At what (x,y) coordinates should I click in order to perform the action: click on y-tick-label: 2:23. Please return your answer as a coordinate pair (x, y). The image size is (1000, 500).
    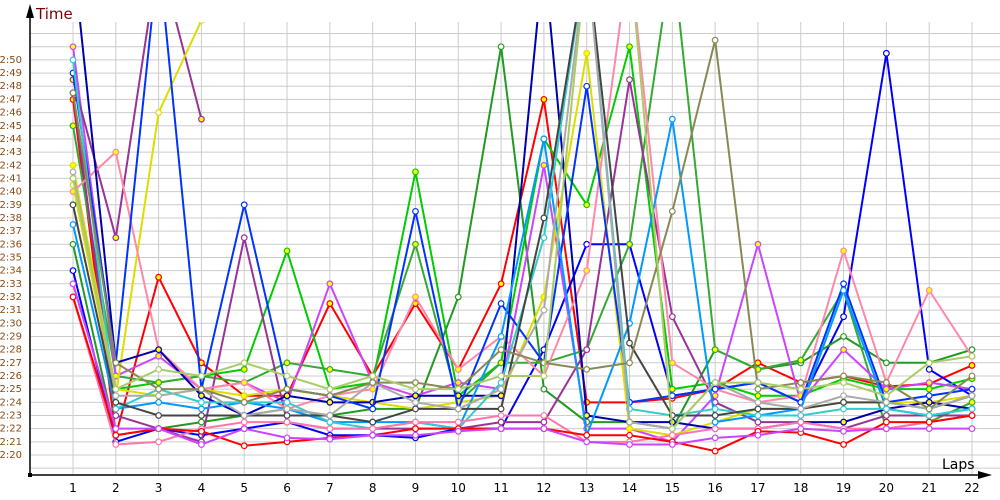
    Looking at the image, I should click on (11, 415).